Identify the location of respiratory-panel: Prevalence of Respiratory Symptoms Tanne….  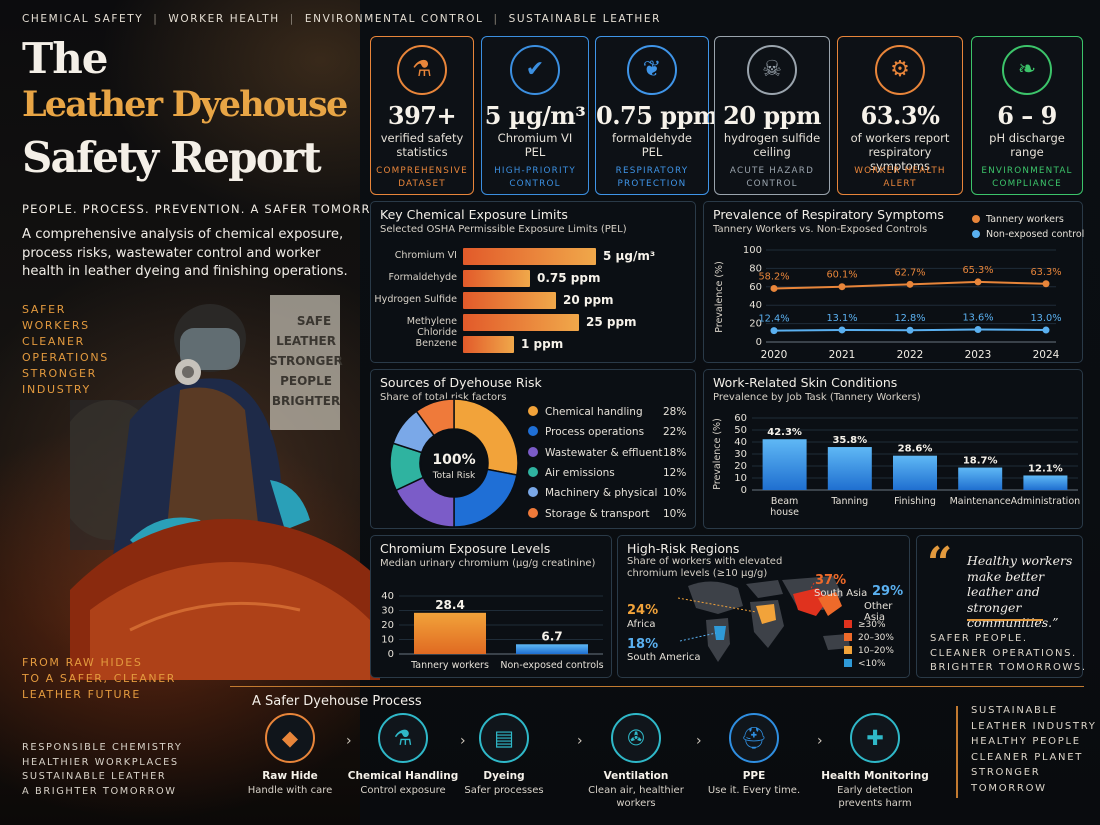
(893, 282).